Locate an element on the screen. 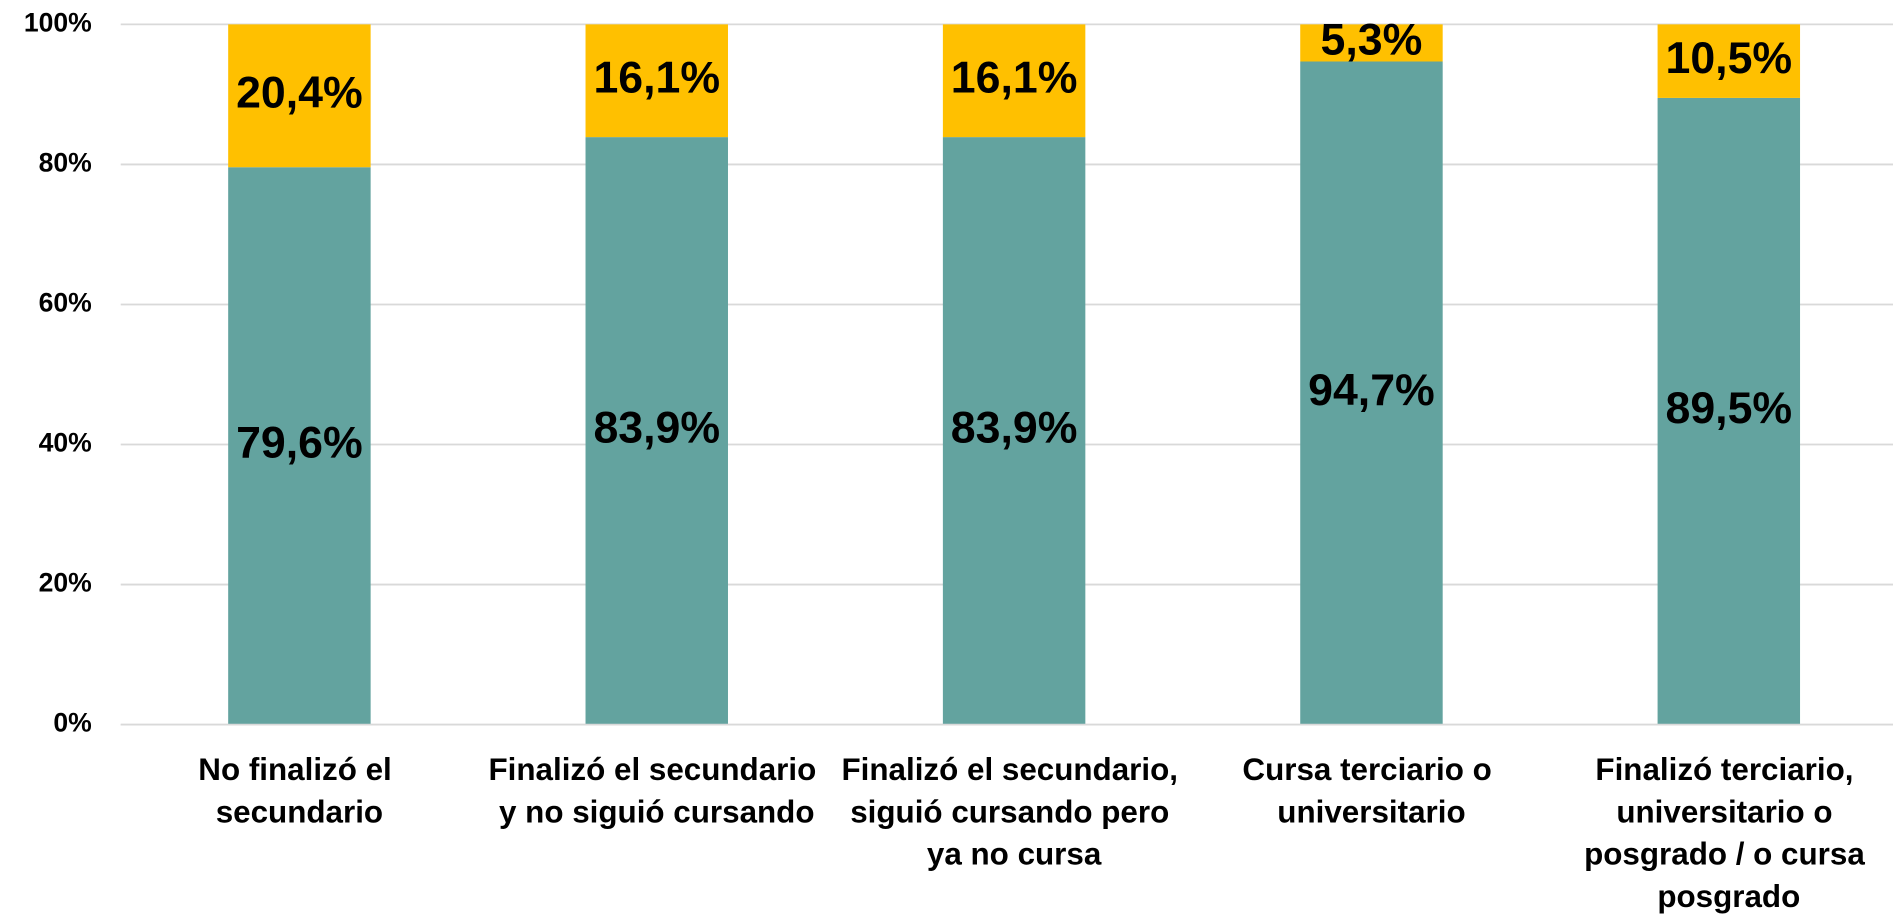 The width and height of the screenshot is (1893, 918). data-label: 94,7% is located at coordinates (1371, 390).